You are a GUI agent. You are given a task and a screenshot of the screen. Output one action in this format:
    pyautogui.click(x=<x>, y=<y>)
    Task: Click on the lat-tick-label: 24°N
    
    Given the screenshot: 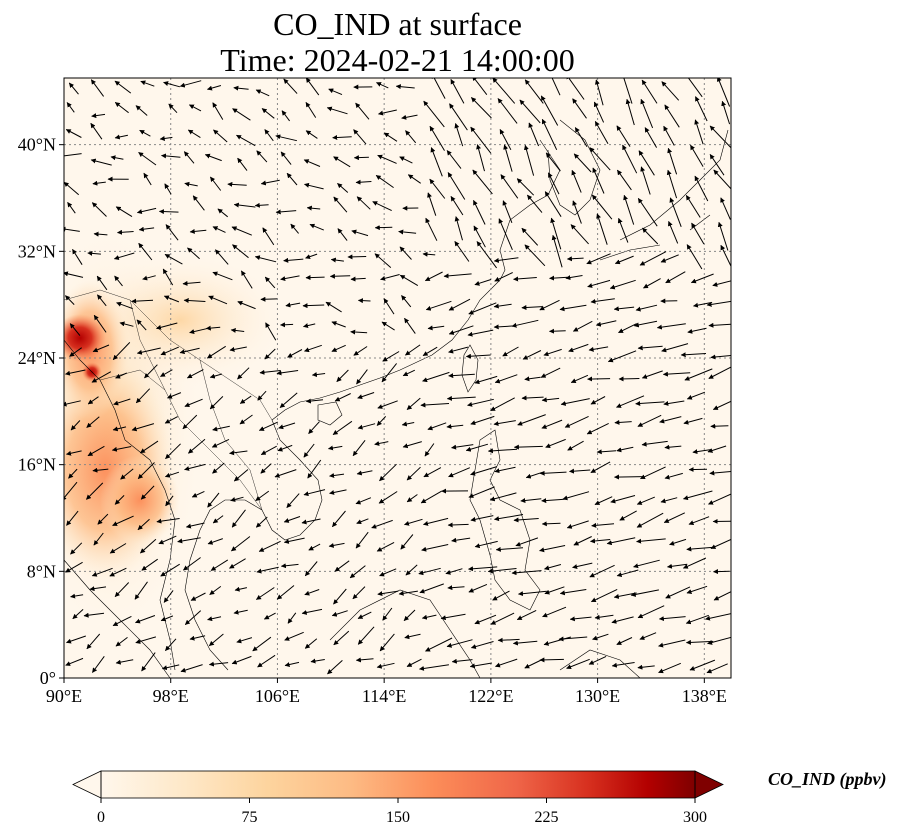 What is the action you would take?
    pyautogui.click(x=37, y=358)
    